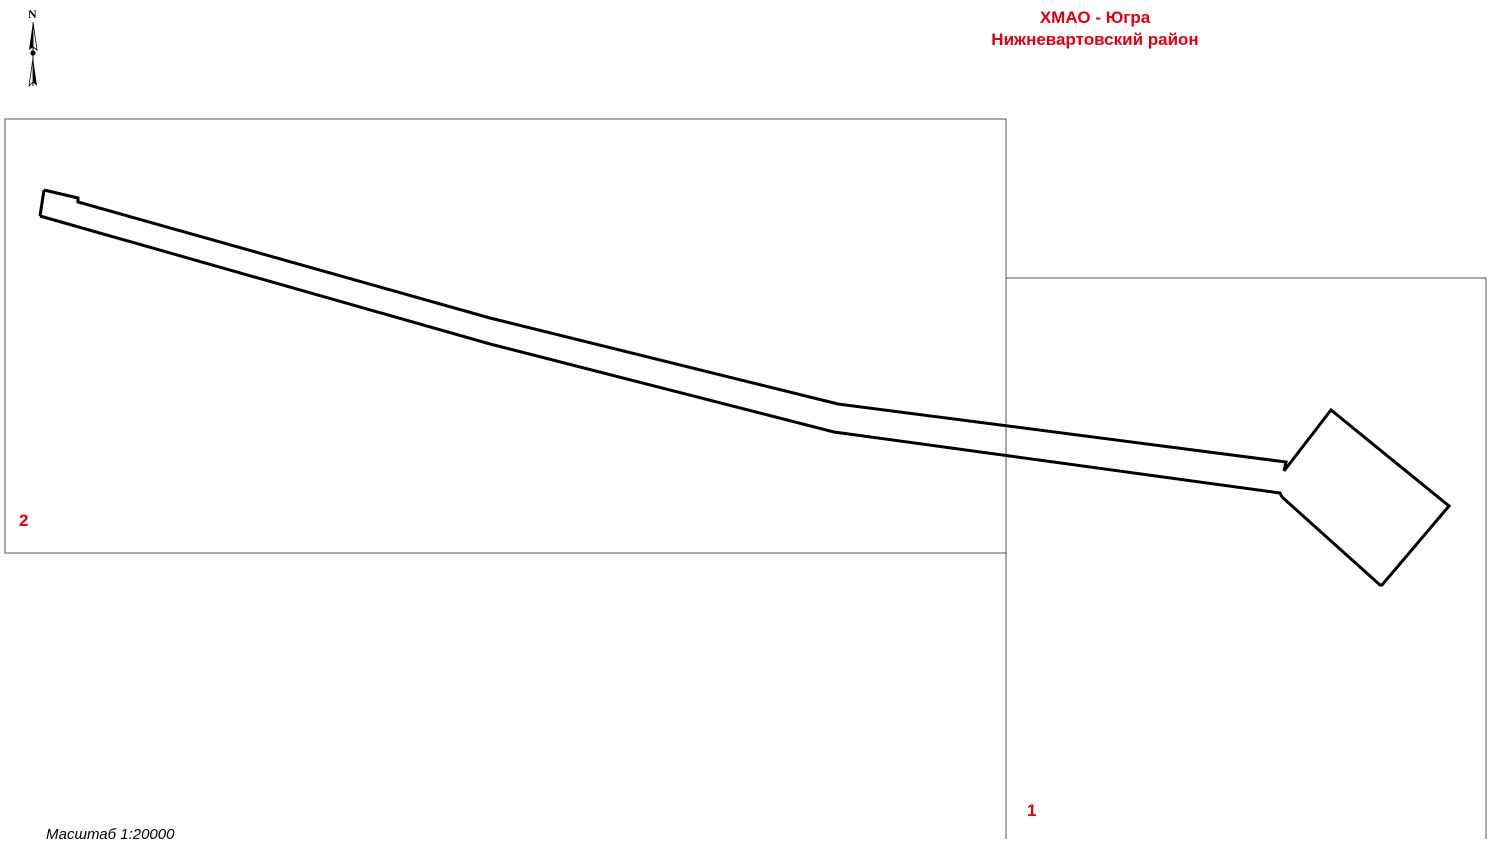  Describe the element at coordinates (32, 14) in the screenshot. I see `north-arrow-letter: N` at that location.